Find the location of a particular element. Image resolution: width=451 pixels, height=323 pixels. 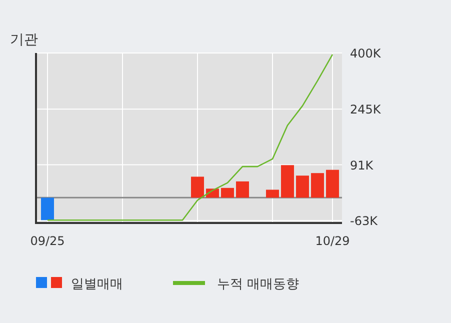

y-tick-label: 91K is located at coordinates (362, 165).